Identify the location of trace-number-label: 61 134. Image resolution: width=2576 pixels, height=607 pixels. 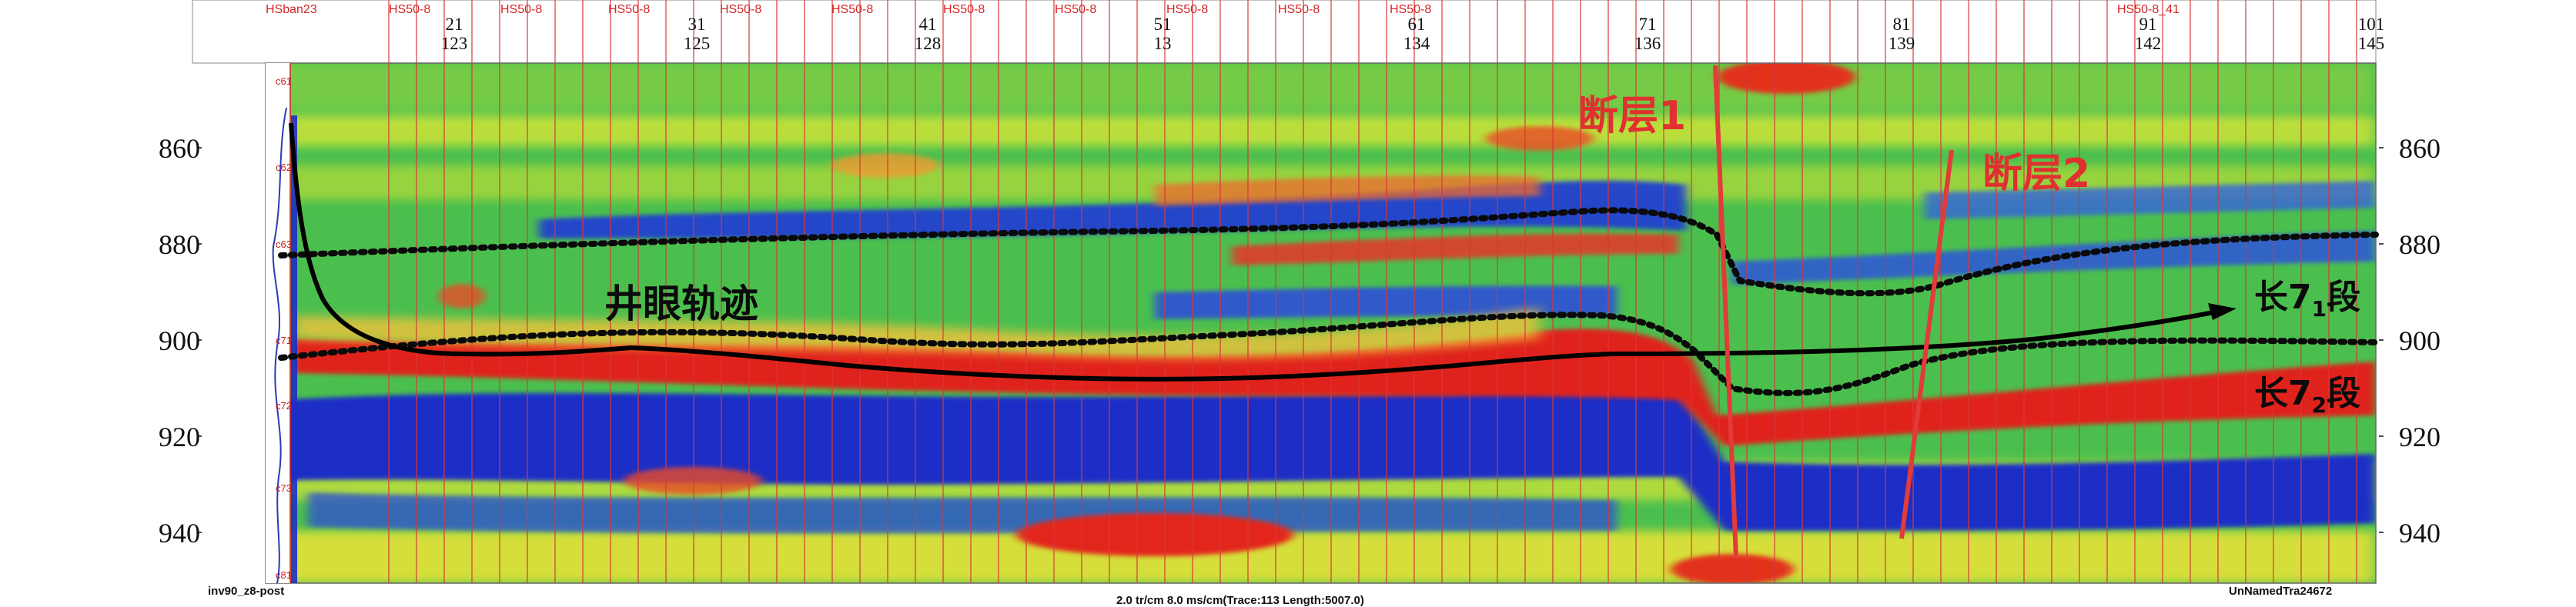
(1417, 34).